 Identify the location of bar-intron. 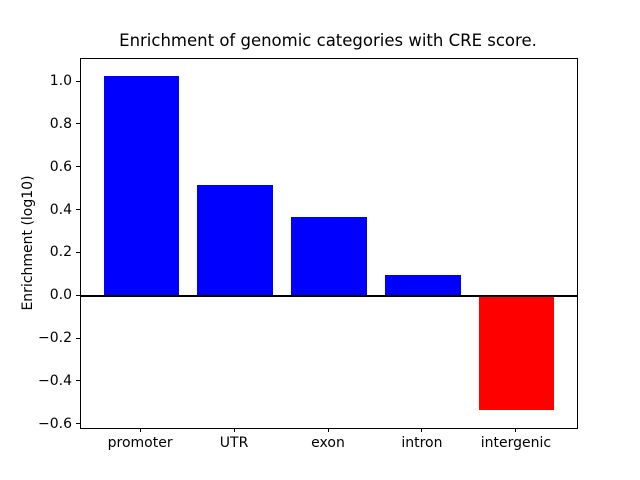
(423, 285).